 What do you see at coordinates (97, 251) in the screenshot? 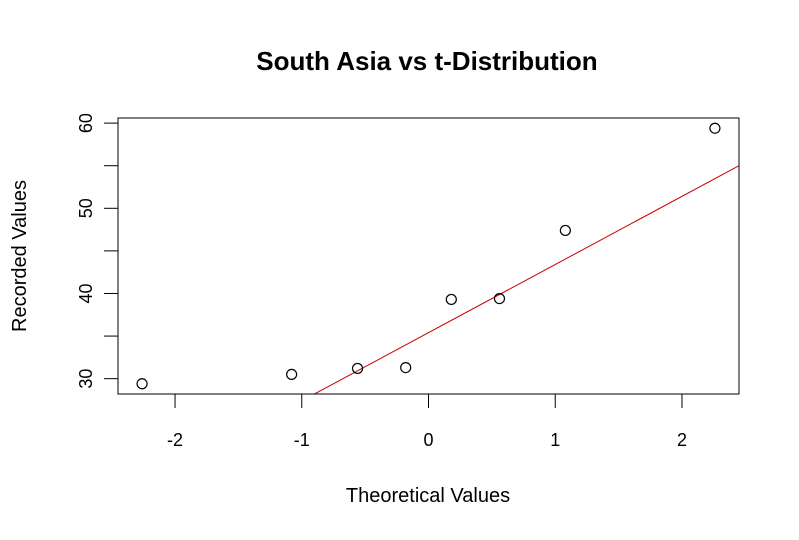
I see `y-axis: 30 40 50 60` at bounding box center [97, 251].